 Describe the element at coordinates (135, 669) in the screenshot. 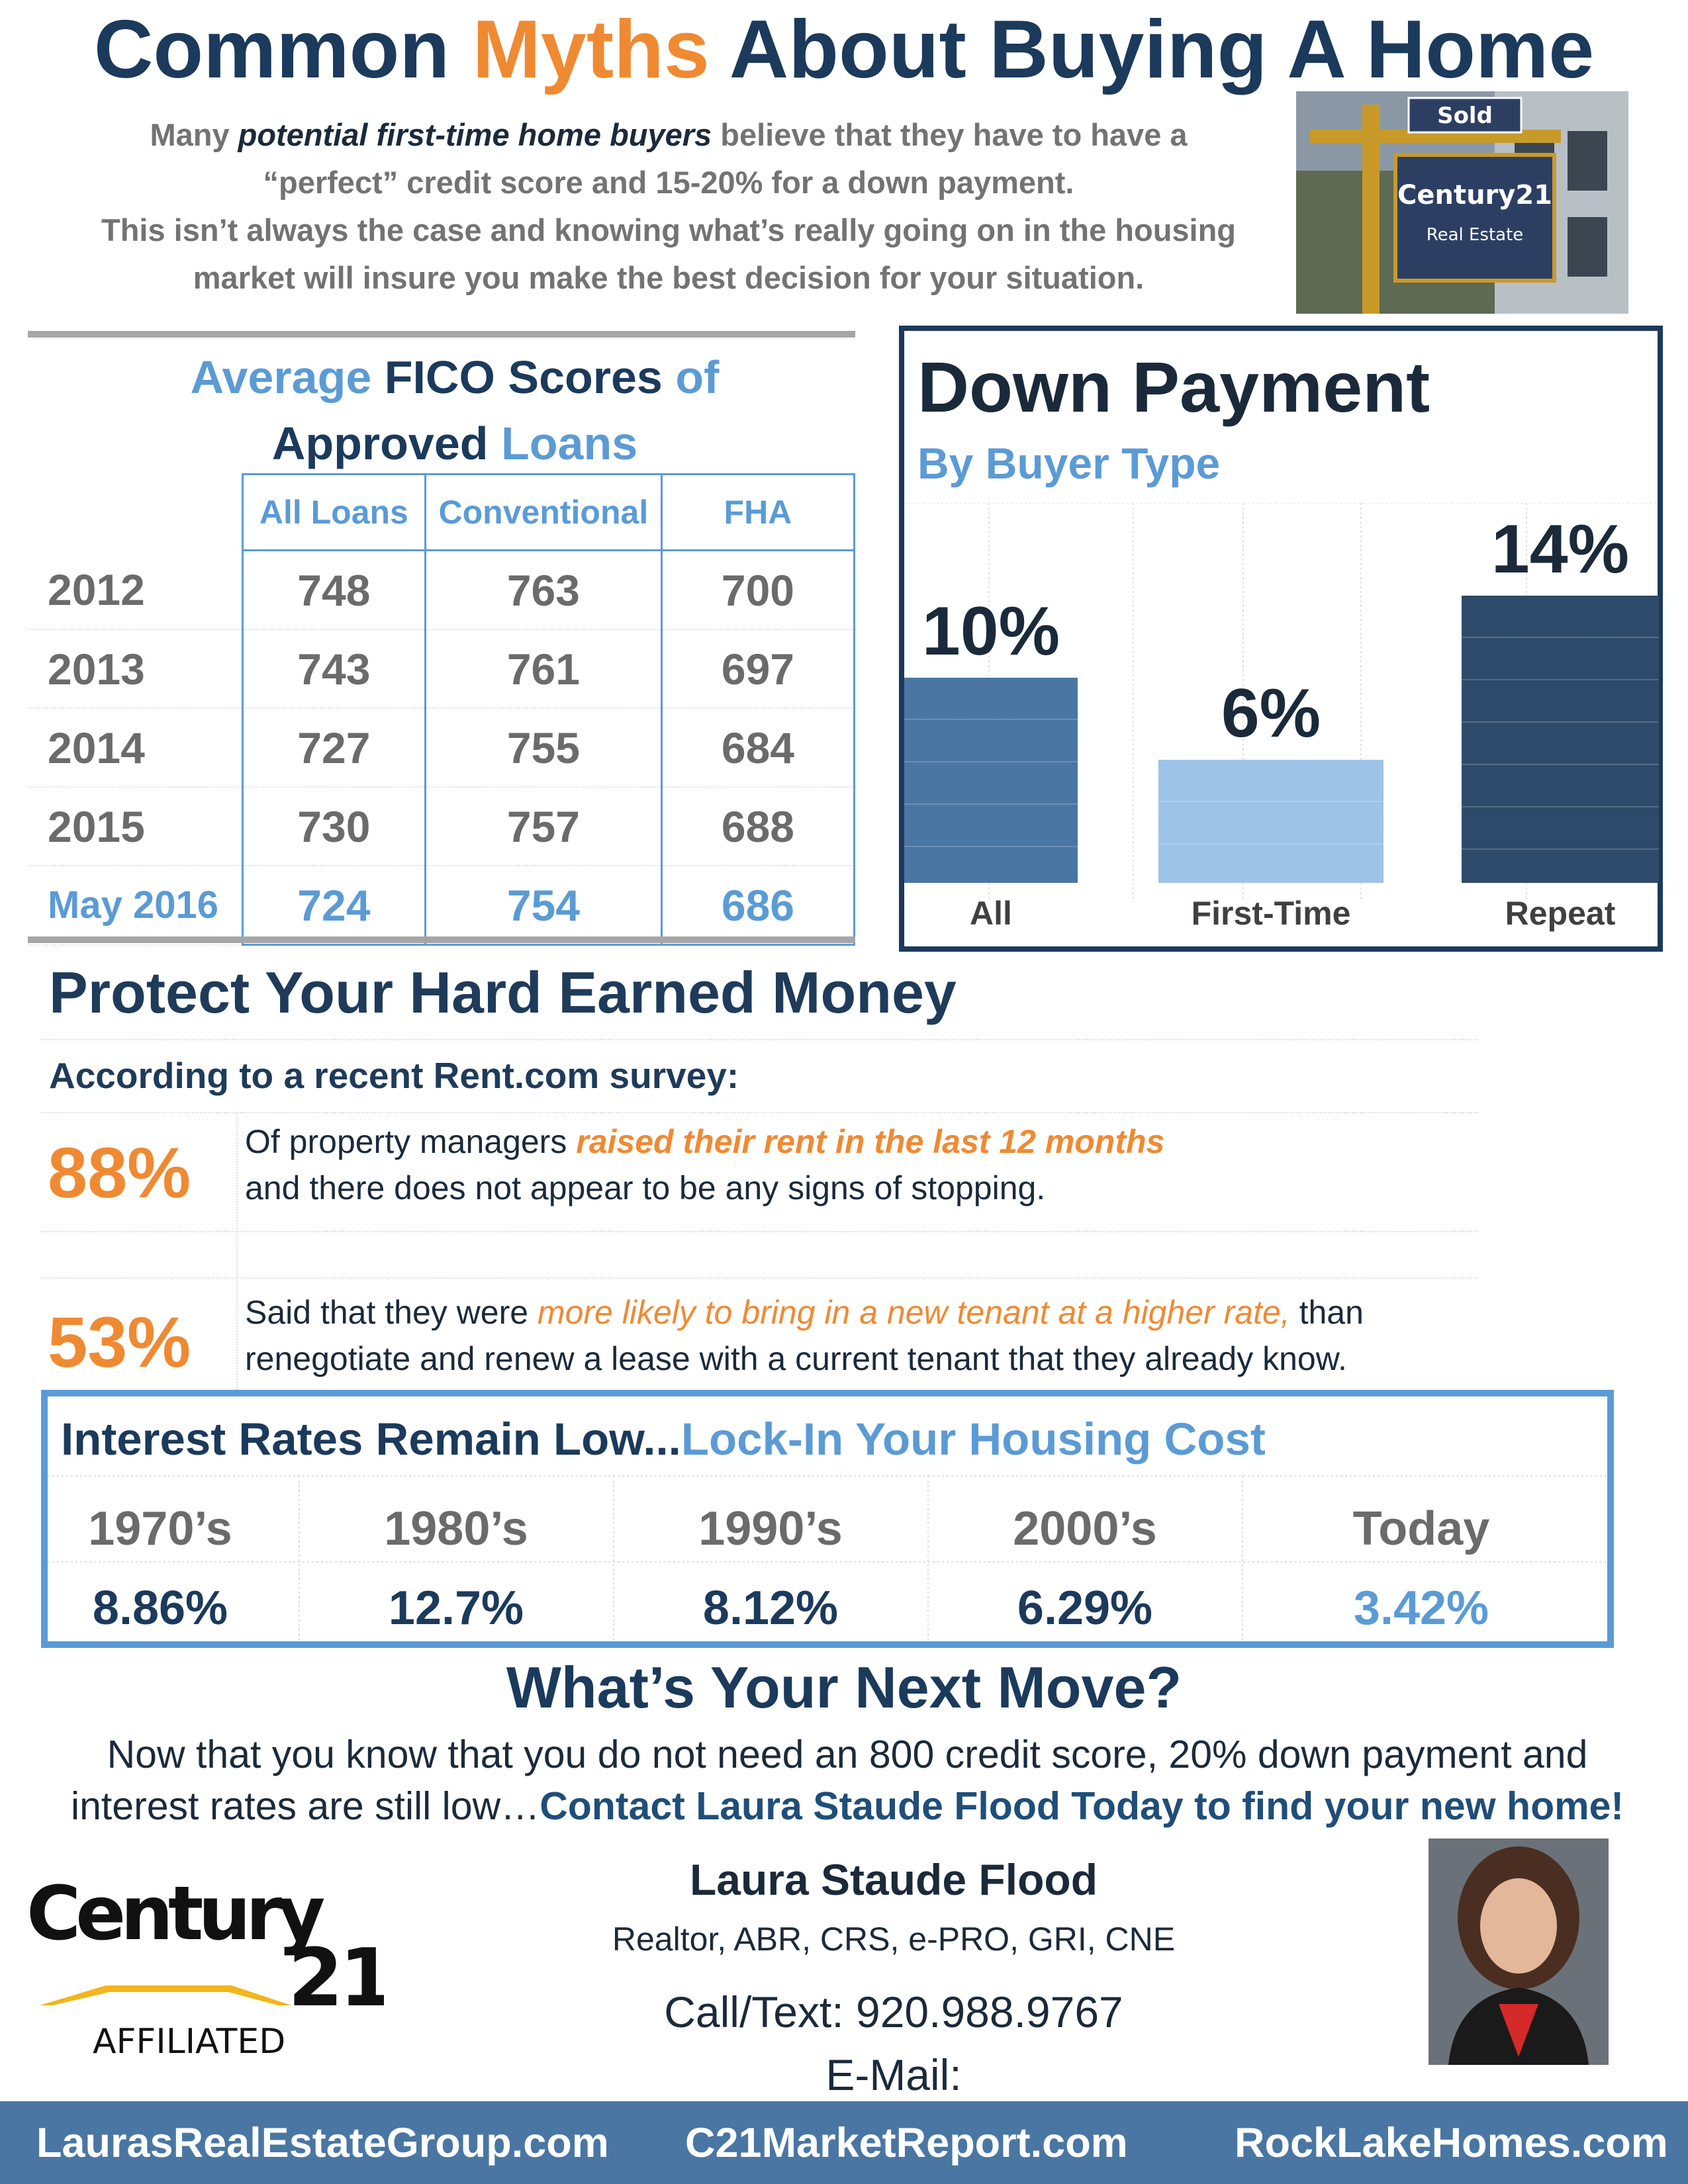

I see `row-year: 2013` at that location.